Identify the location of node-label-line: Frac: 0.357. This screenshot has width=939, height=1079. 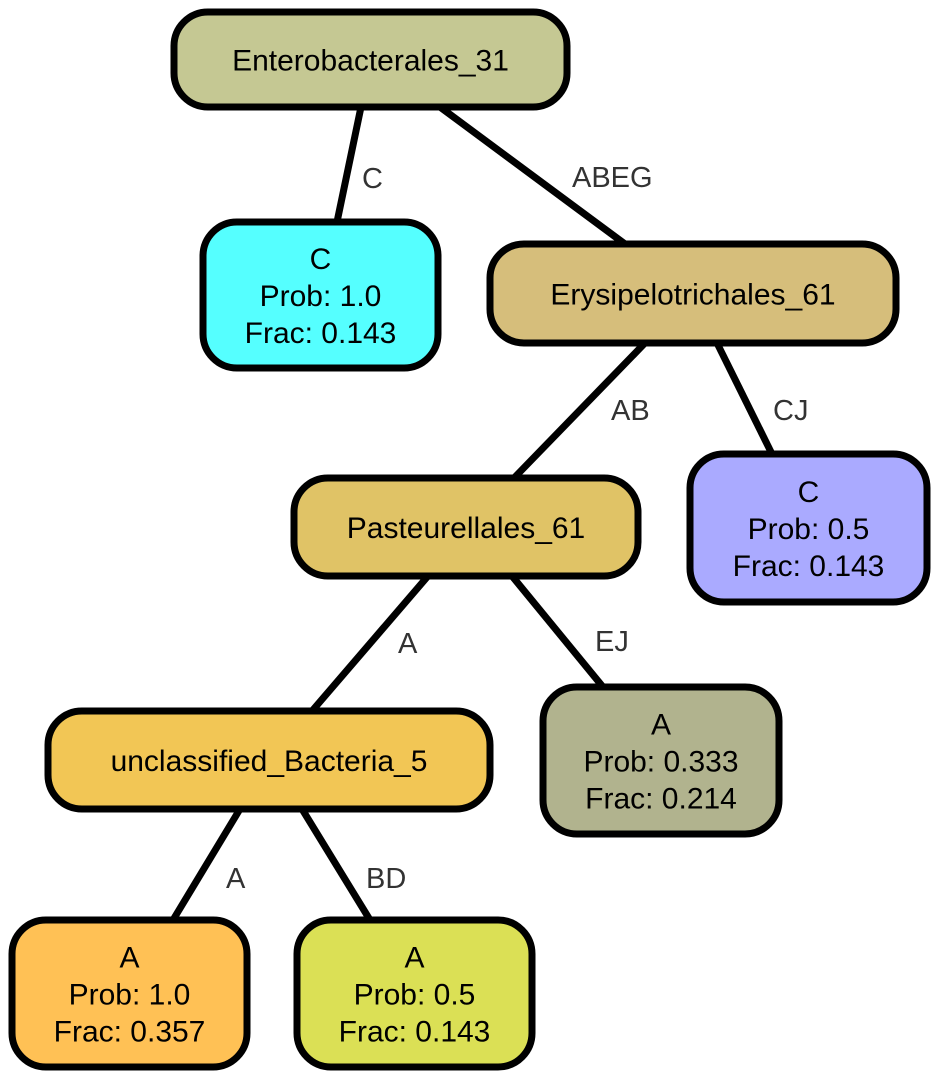
(130, 1032).